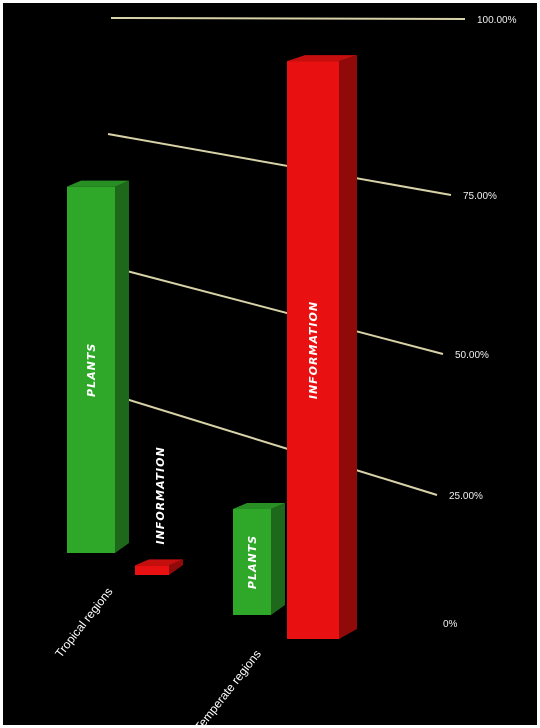  What do you see at coordinates (480, 196) in the screenshot?
I see `y-tick-label: 75.00%` at bounding box center [480, 196].